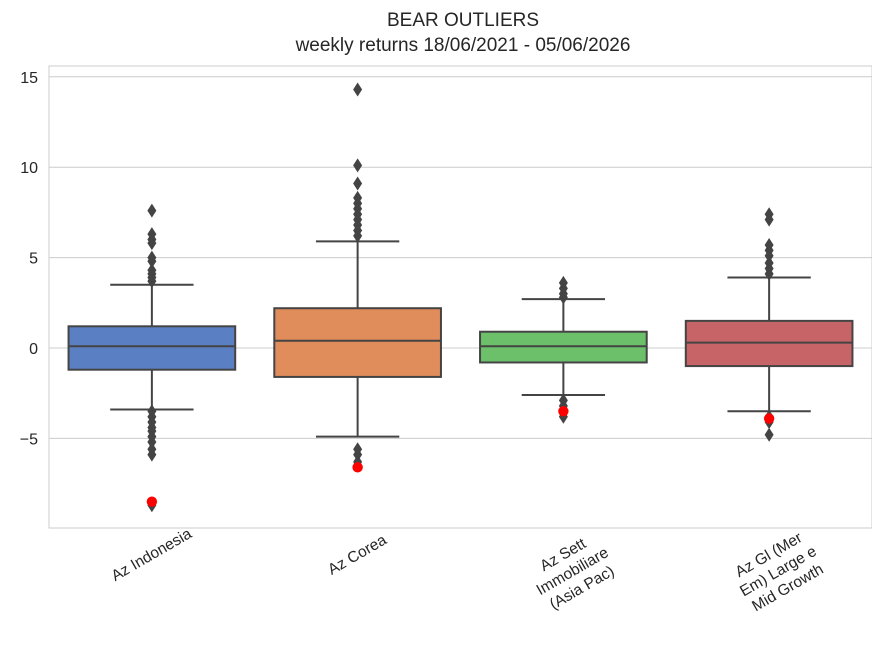  What do you see at coordinates (29, 78) in the screenshot?
I see `y-tick-label: 15` at bounding box center [29, 78].